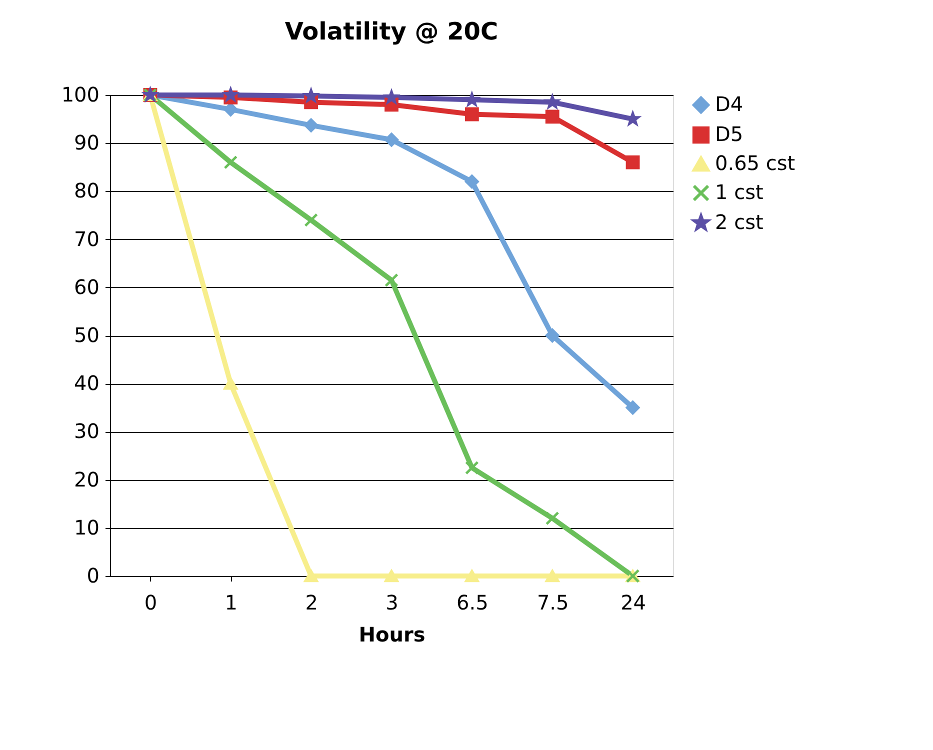 The height and width of the screenshot is (750, 933). Describe the element at coordinates (755, 163) in the screenshot. I see `legend-label: 0.65 cst` at that location.